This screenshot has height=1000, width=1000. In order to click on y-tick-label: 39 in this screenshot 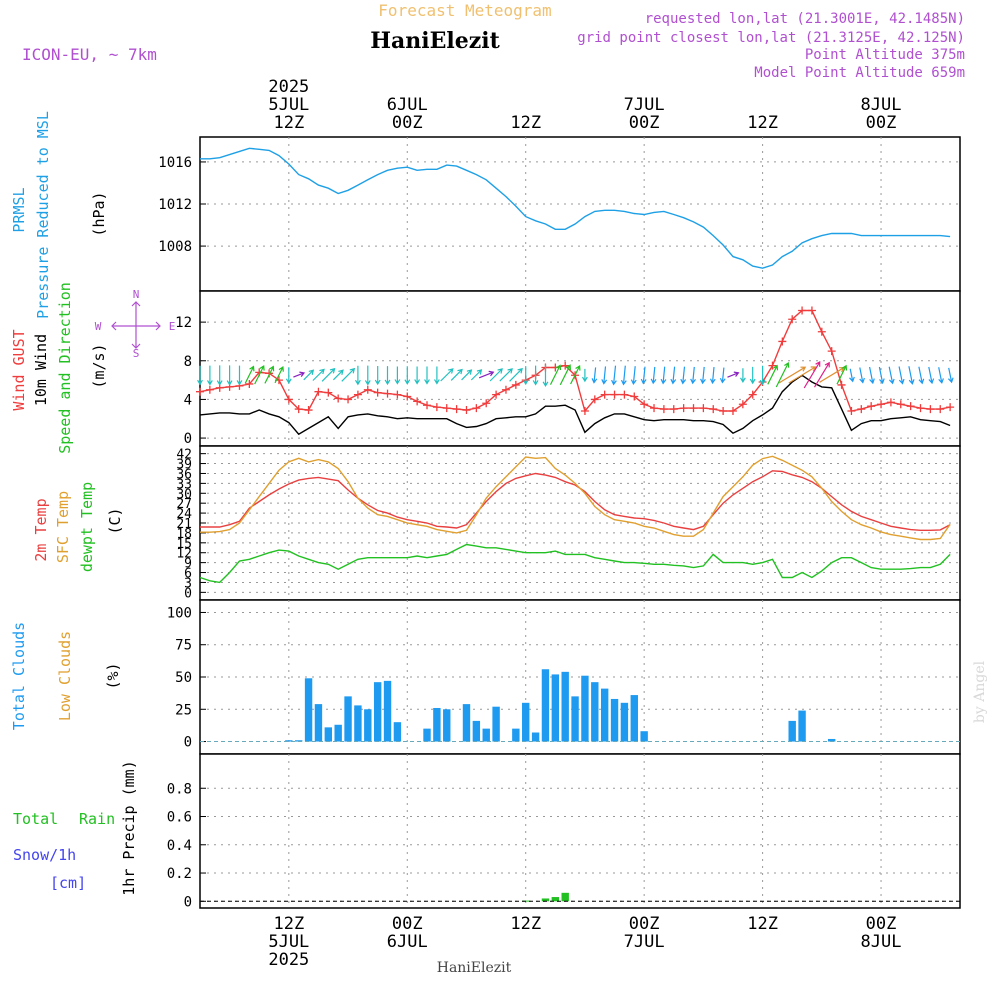, I will do `click(184, 465)`.